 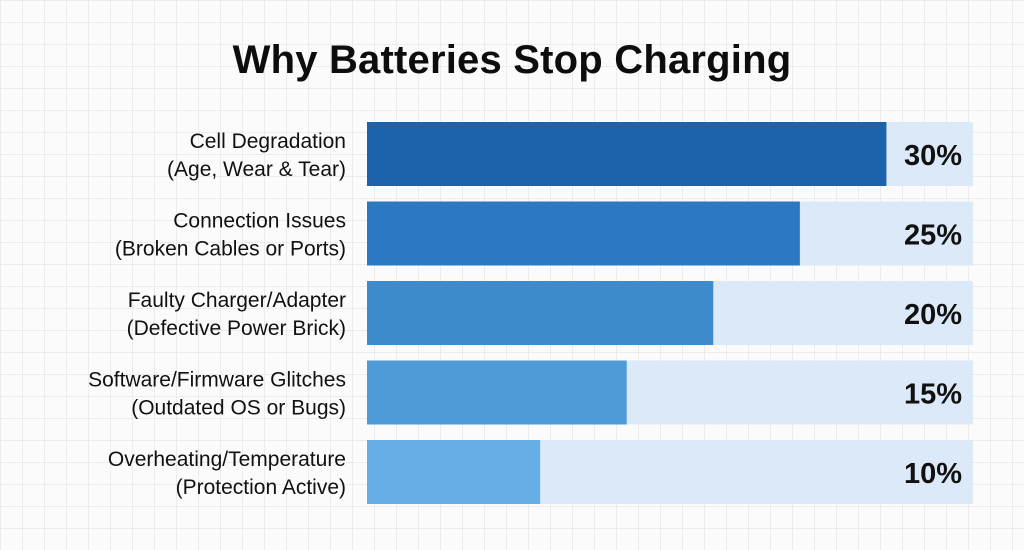 I want to click on category-detail-label: (Age, Wear & Tear), so click(x=256, y=169).